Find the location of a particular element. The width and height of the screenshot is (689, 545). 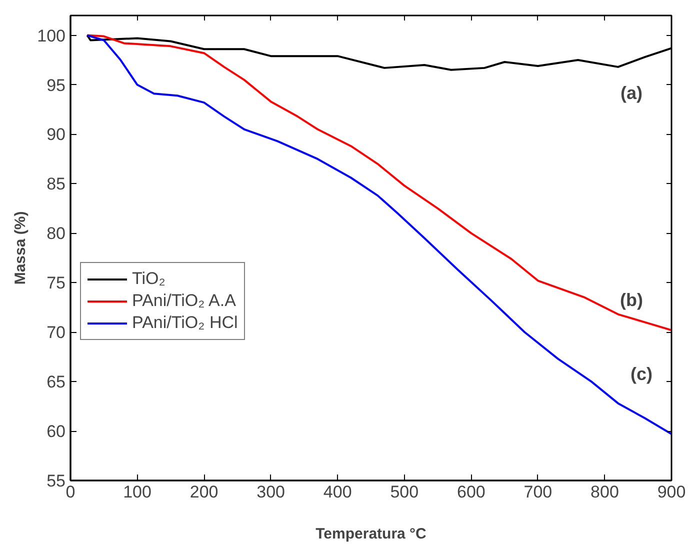

x-tick-label: 300 is located at coordinates (271, 492).